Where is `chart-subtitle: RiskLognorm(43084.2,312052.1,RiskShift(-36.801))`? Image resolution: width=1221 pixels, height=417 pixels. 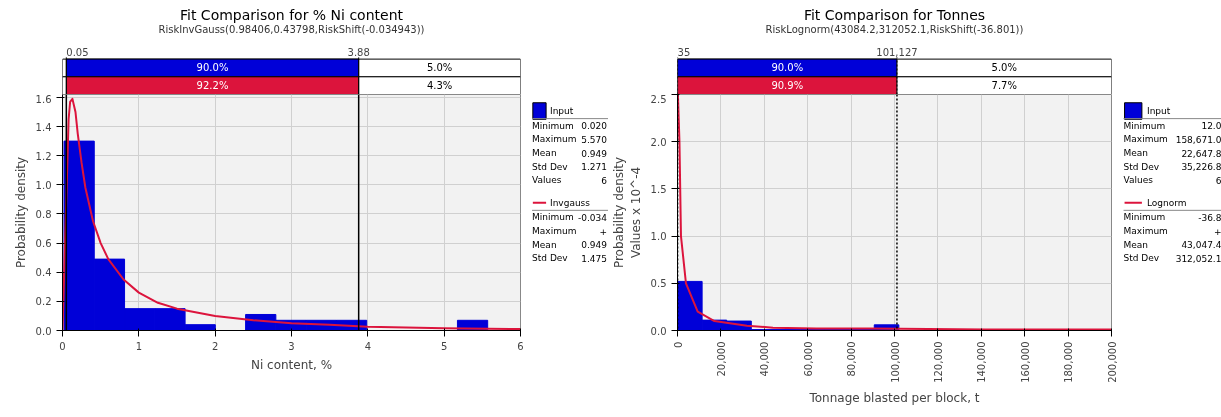
chart-subtitle: RiskLognorm(43084.2,312052.1,RiskShift(-36.801)) is located at coordinates (894, 30).